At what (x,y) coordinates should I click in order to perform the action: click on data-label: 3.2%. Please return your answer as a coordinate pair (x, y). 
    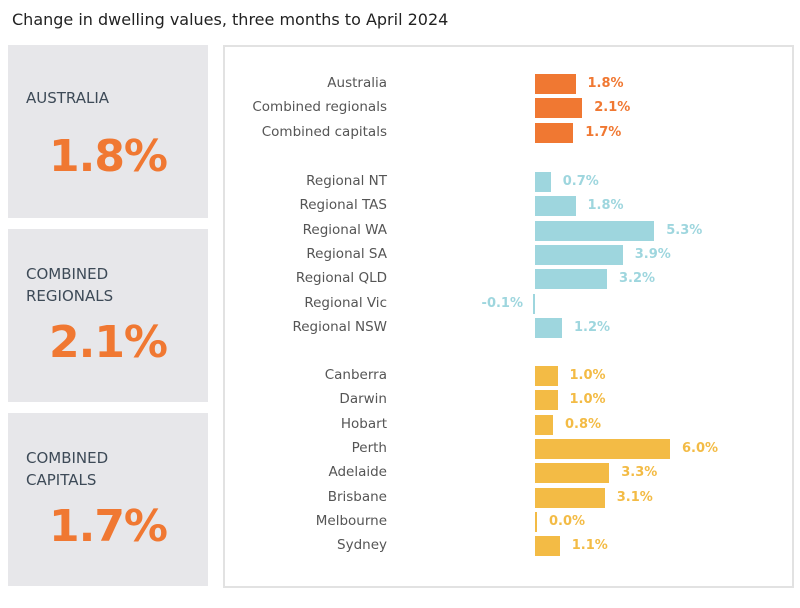
    Looking at the image, I should click on (637, 279).